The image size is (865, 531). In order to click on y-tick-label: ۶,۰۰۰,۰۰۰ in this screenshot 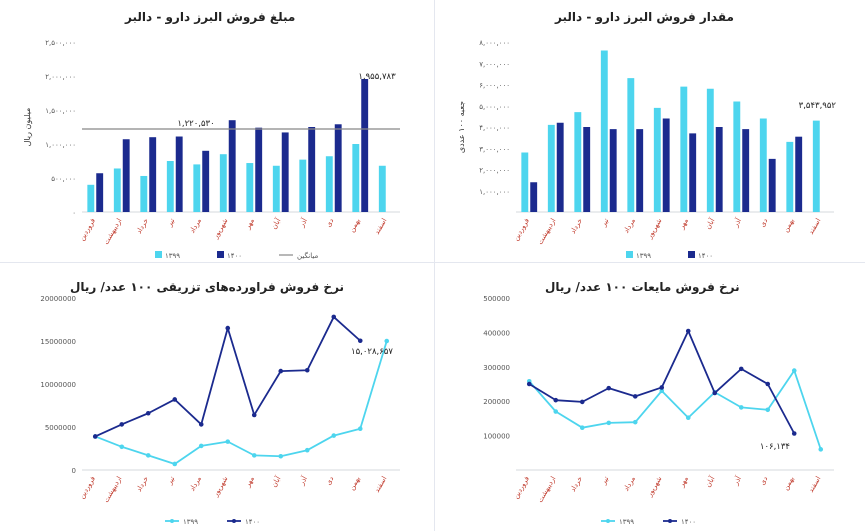, I will do `click(494, 86)`.